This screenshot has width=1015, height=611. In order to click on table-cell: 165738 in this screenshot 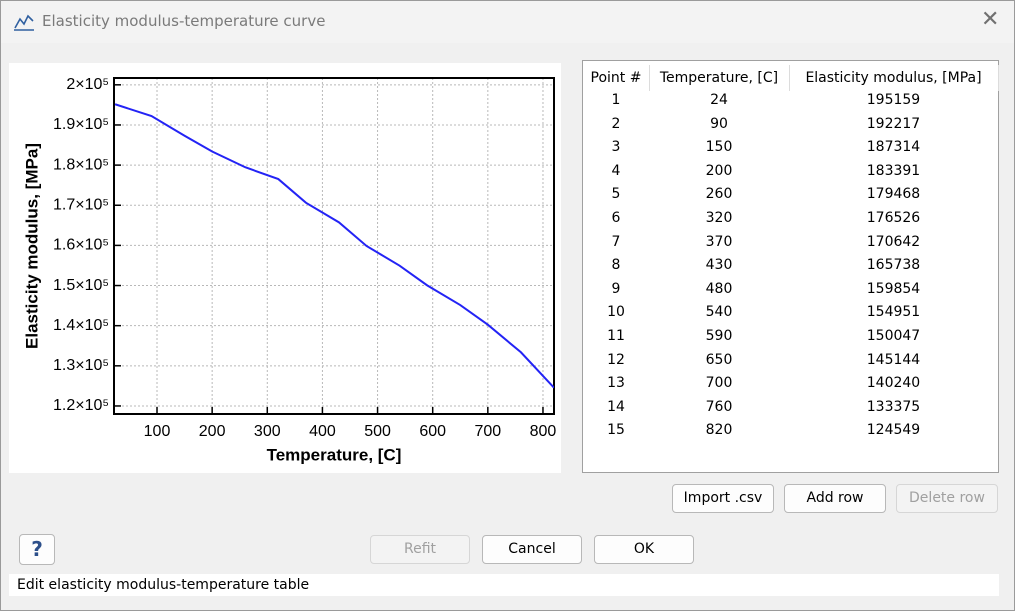, I will do `click(893, 265)`.